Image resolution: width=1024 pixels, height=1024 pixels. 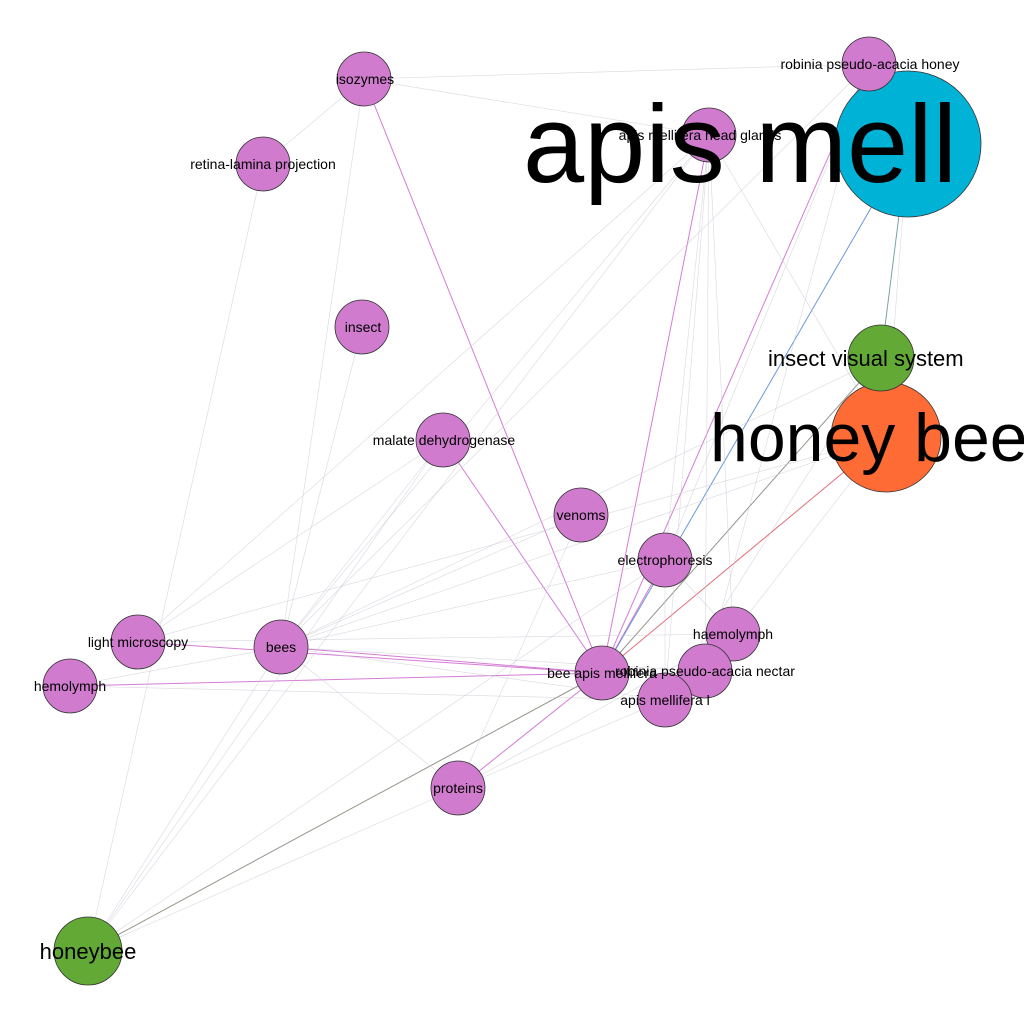 I want to click on edge-bee-apis-honey-bee, so click(x=744, y=555).